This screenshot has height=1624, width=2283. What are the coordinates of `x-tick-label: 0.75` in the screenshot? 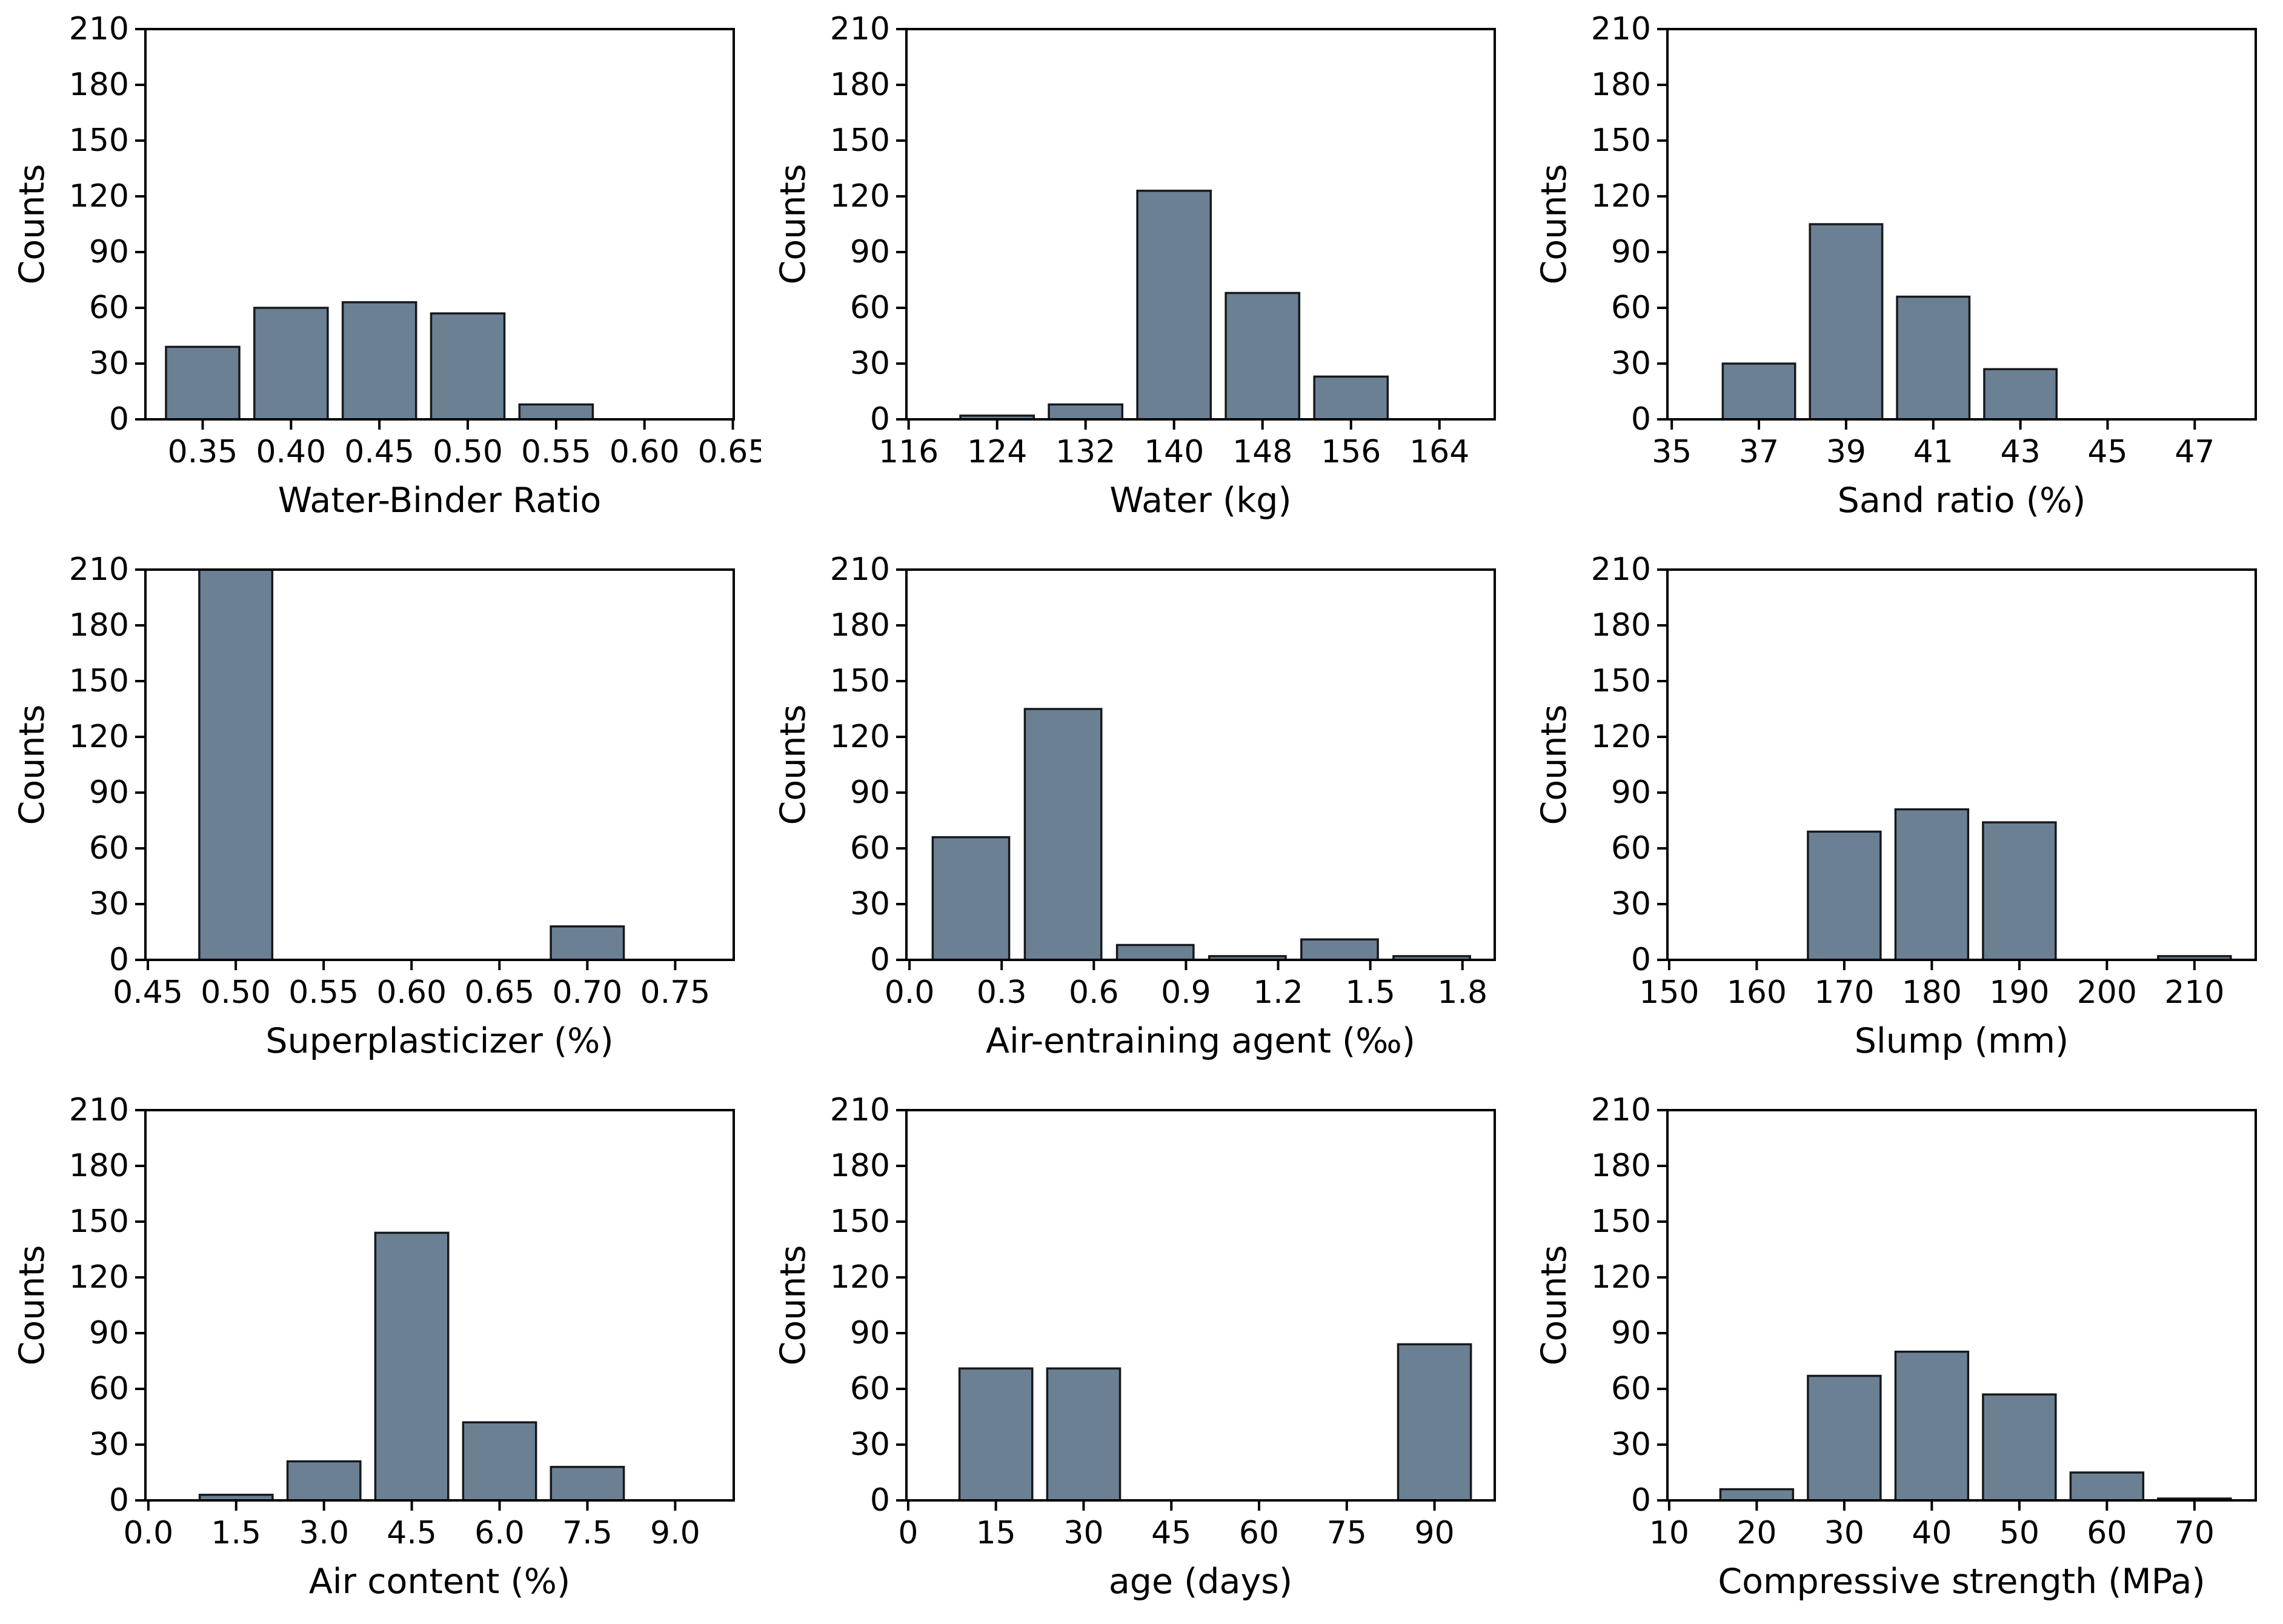 It's located at (675, 992).